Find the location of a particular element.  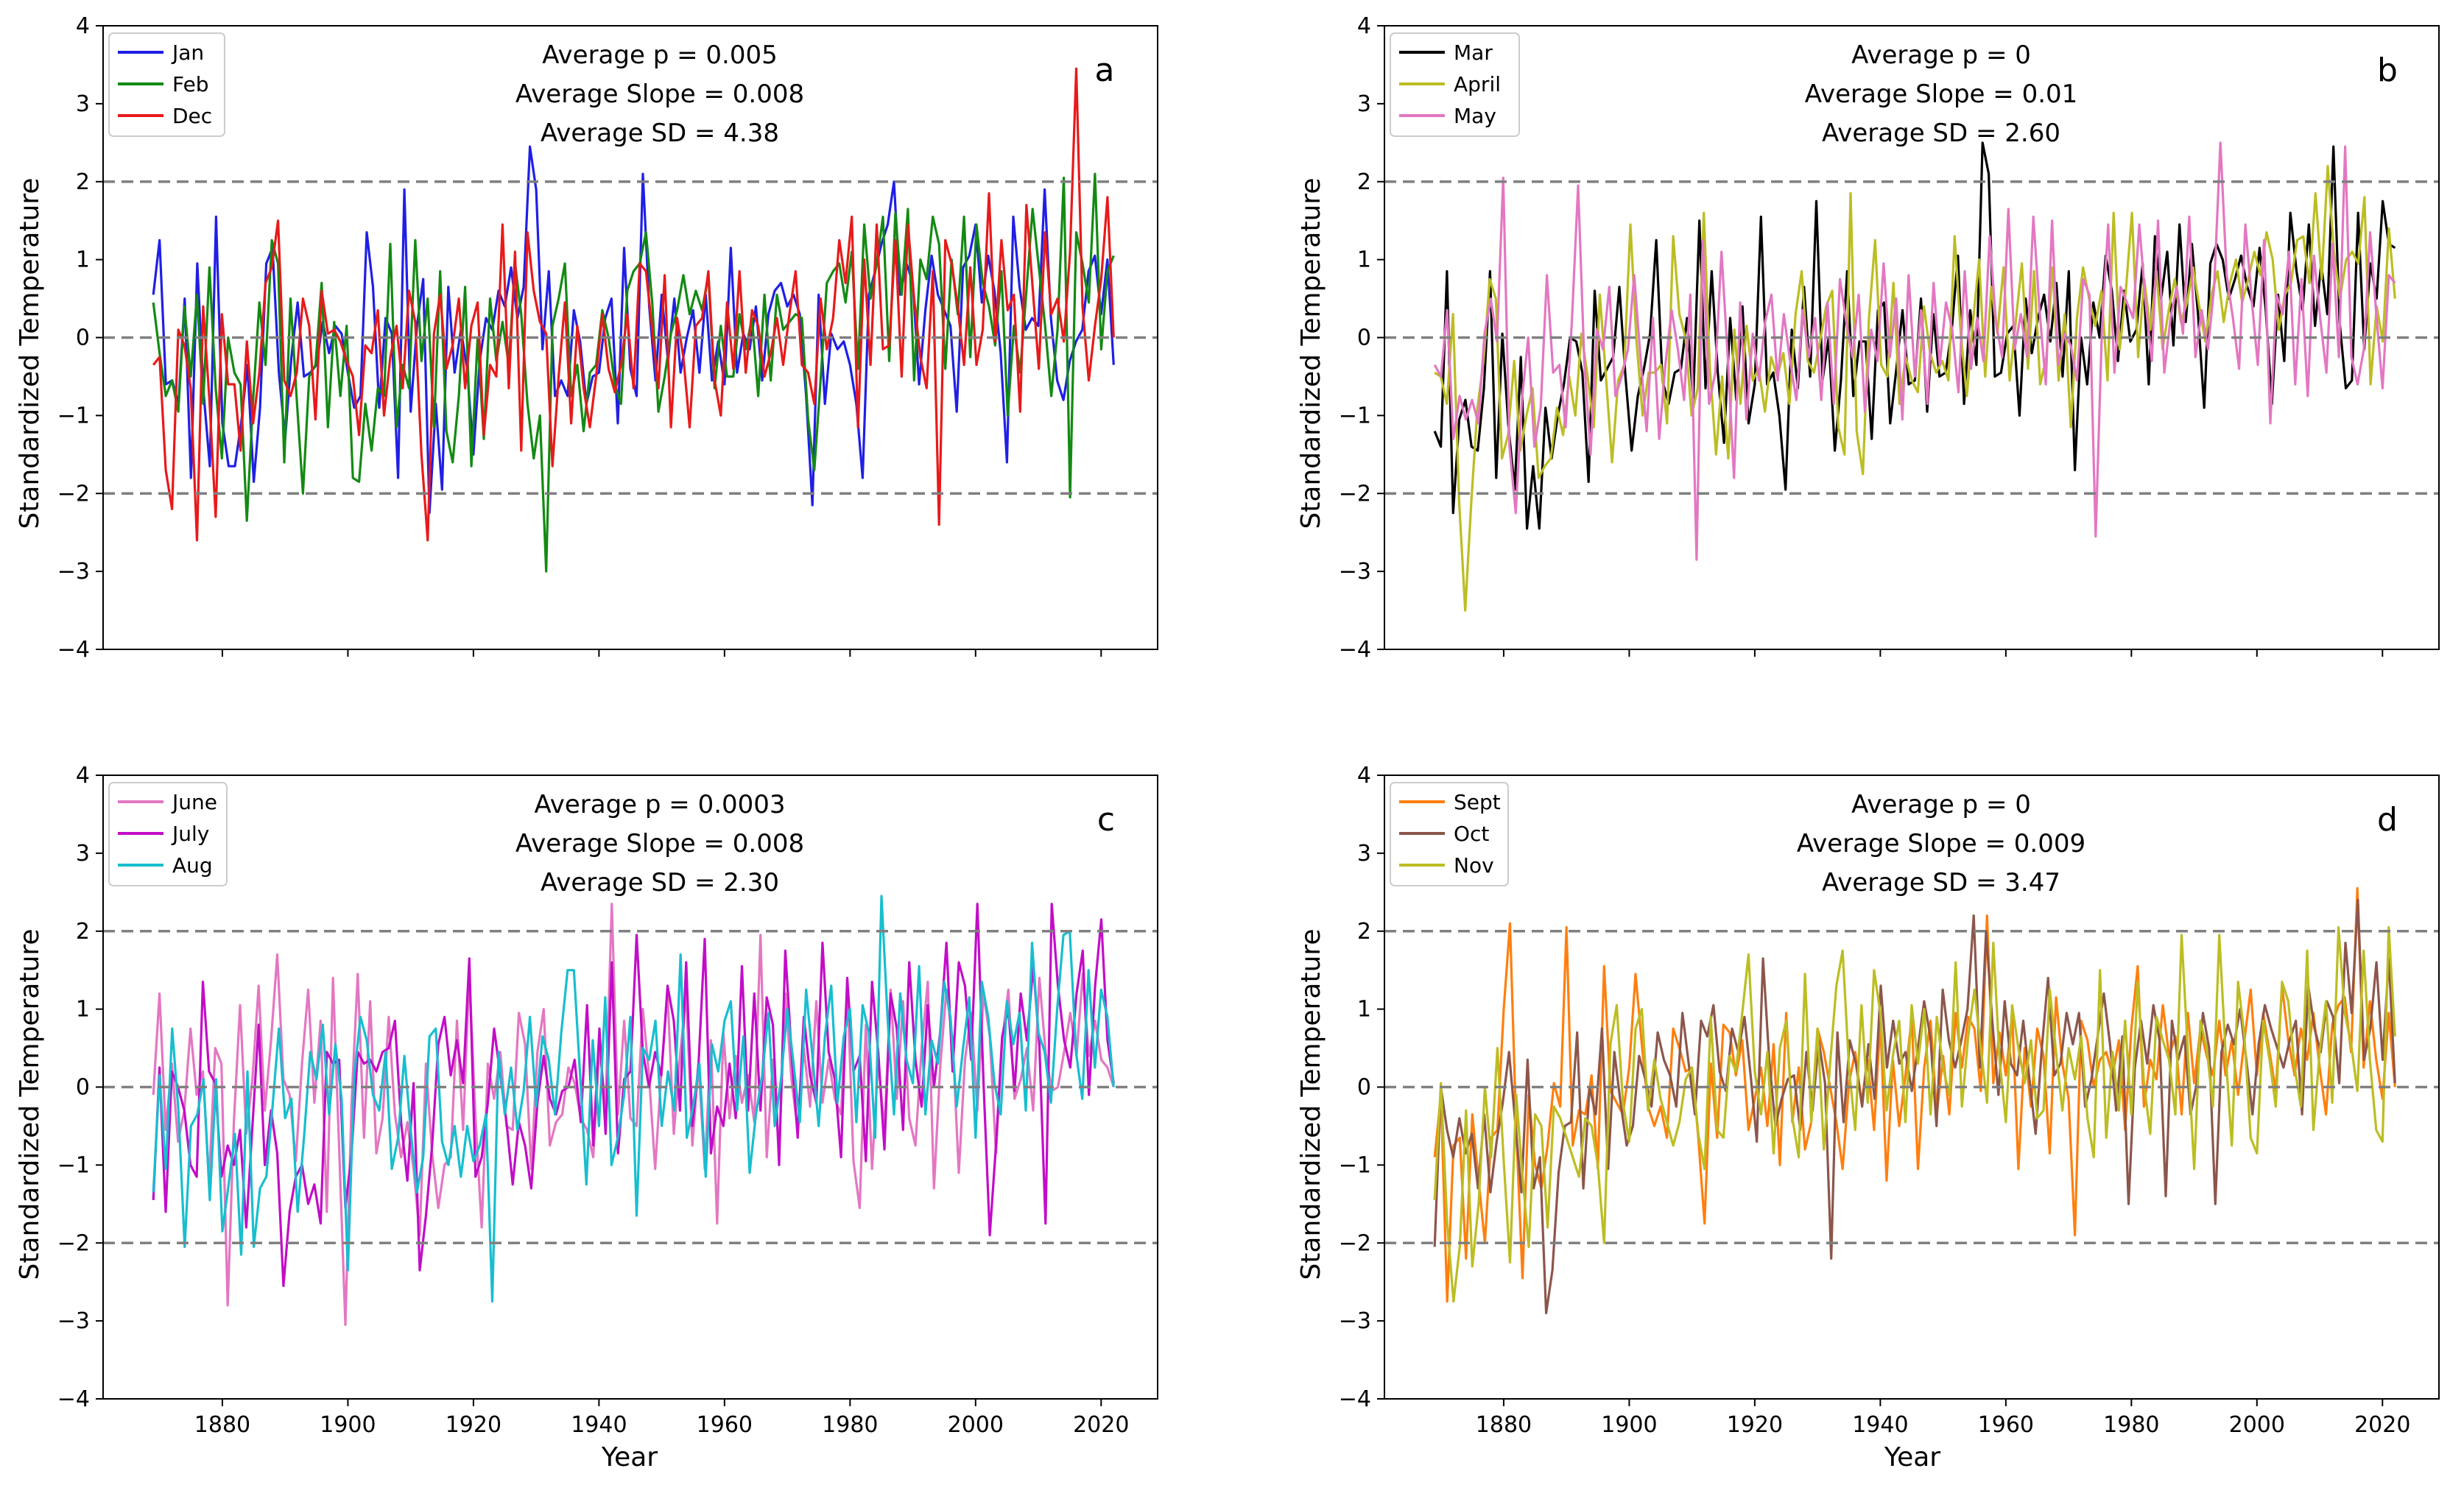

stat-average-sd: Average SD = 2.60 is located at coordinates (1941, 133).